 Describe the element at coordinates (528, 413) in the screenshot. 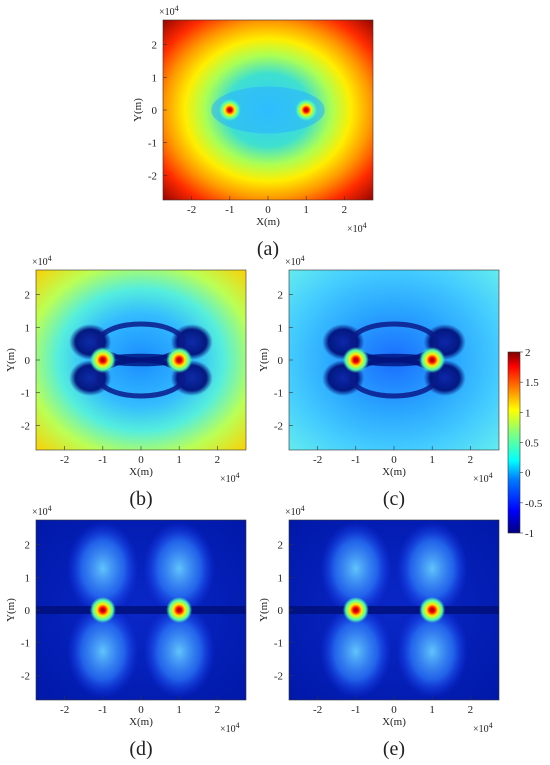

I see `colorbar-tick-label: 1` at that location.